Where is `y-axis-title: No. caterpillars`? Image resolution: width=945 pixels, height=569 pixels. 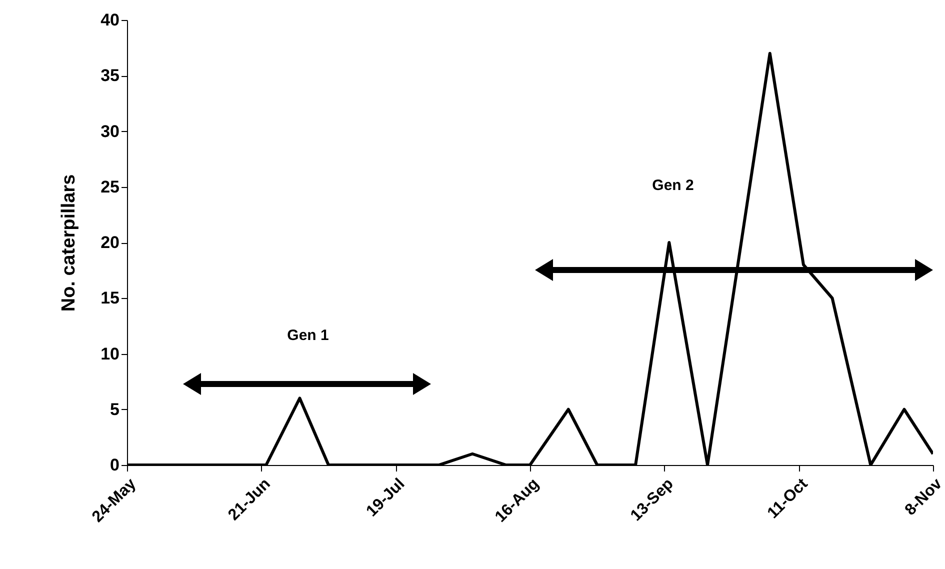 y-axis-title: No. caterpillars is located at coordinates (69, 243).